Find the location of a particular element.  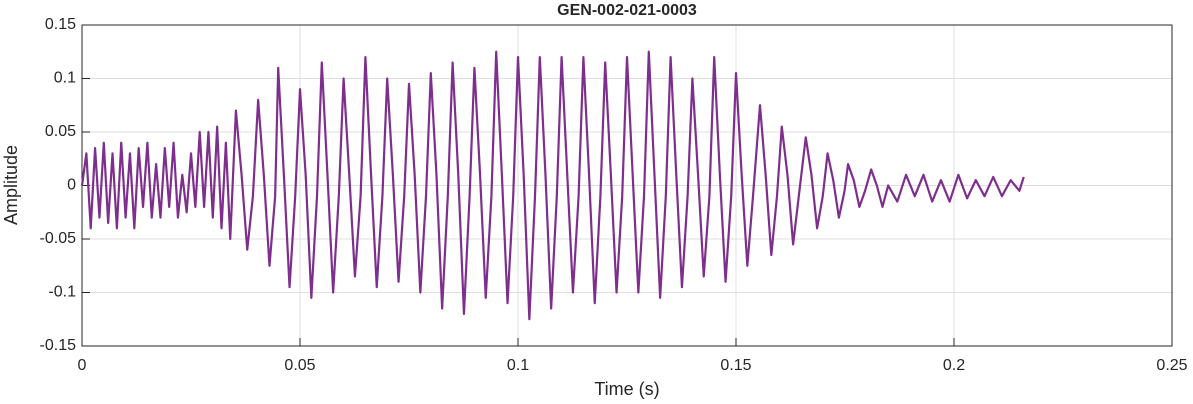

y-tick-label: -0.05 is located at coordinates (58, 238).